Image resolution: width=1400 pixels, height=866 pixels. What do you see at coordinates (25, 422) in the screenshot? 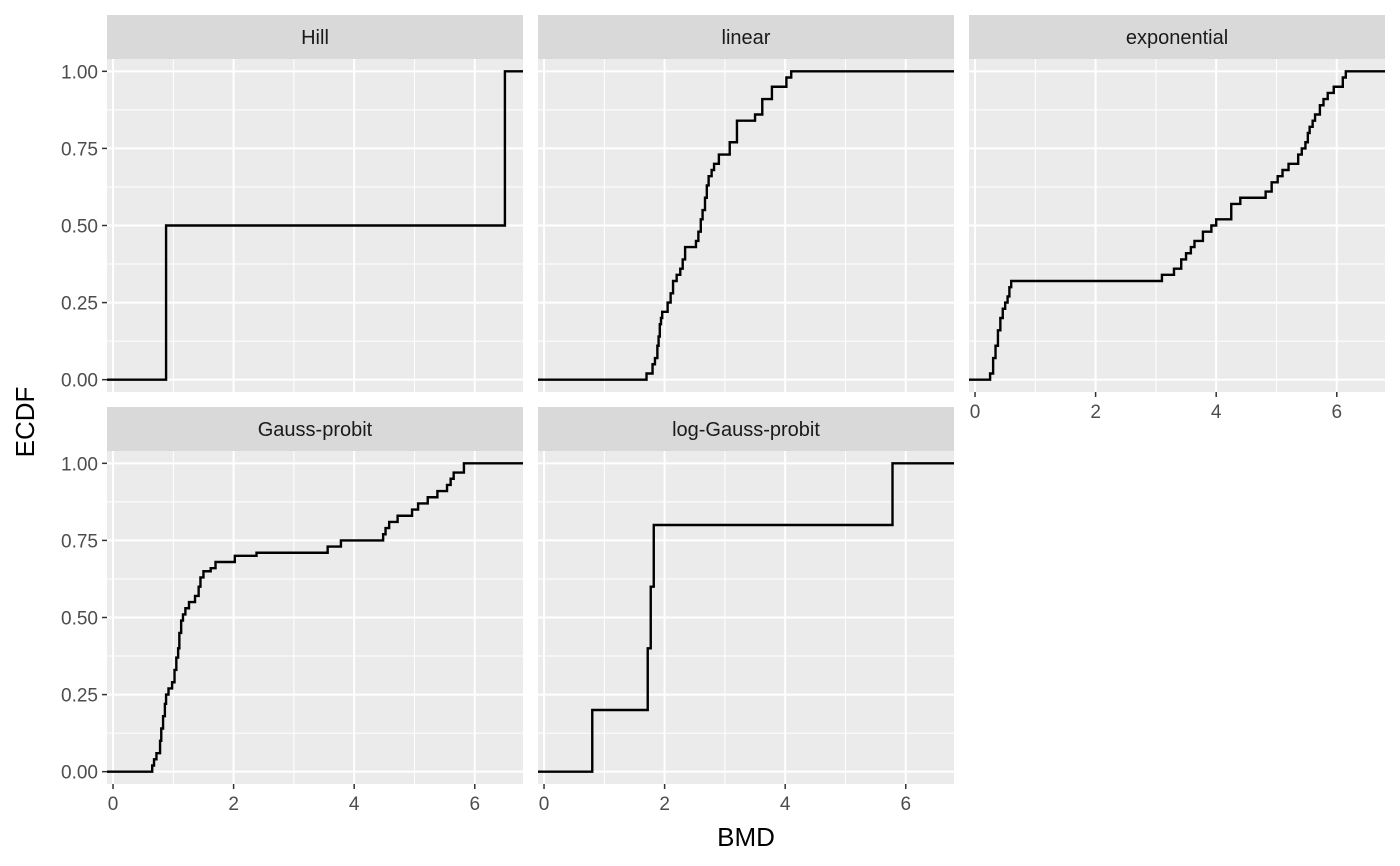
I see `y-axis-label: ECDF` at bounding box center [25, 422].